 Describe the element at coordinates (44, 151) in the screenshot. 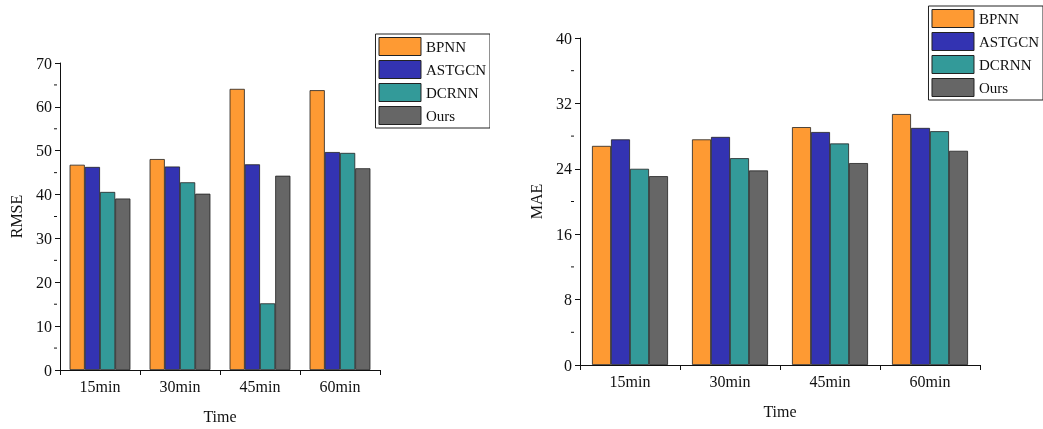

I see `y-tick-label: 50` at that location.